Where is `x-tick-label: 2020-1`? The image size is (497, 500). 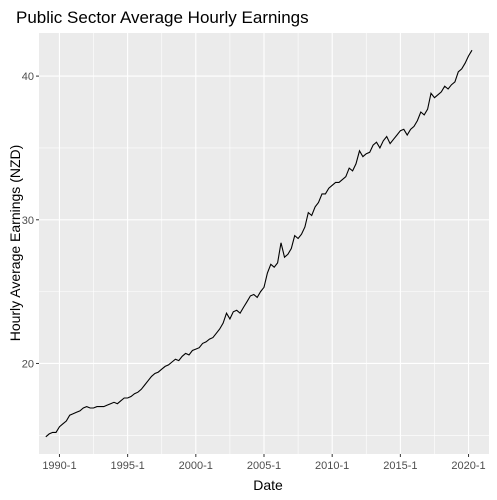
x-tick-label: 2020-1 is located at coordinates (468, 466).